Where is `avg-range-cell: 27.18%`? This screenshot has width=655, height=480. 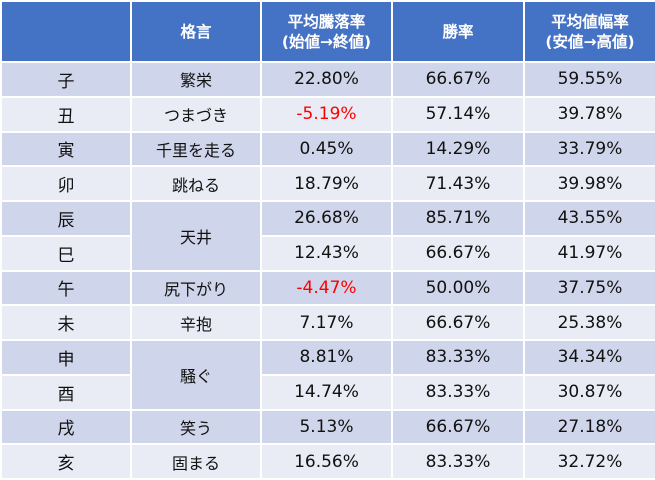 avg-range-cell: 27.18% is located at coordinates (589, 427).